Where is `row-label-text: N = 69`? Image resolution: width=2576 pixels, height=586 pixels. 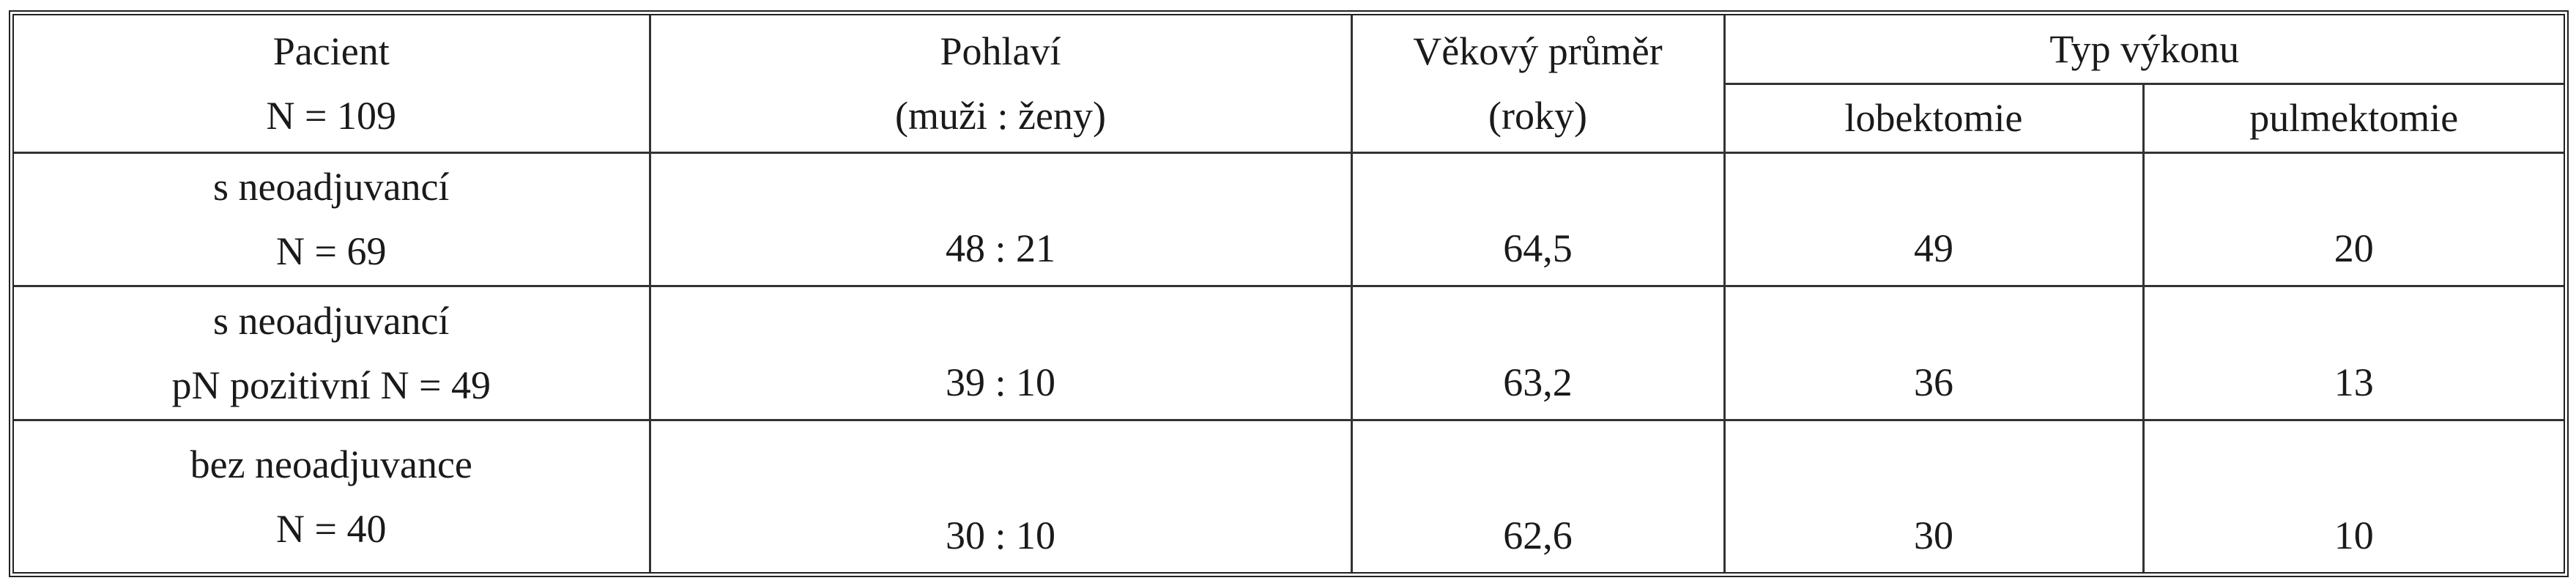
row-label-text: N = 69 is located at coordinates (331, 252).